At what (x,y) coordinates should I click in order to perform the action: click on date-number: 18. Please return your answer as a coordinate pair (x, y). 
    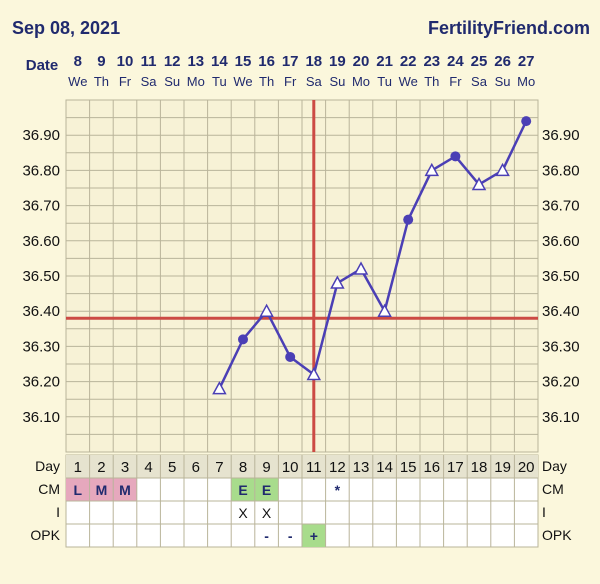
    Looking at the image, I should click on (313, 61).